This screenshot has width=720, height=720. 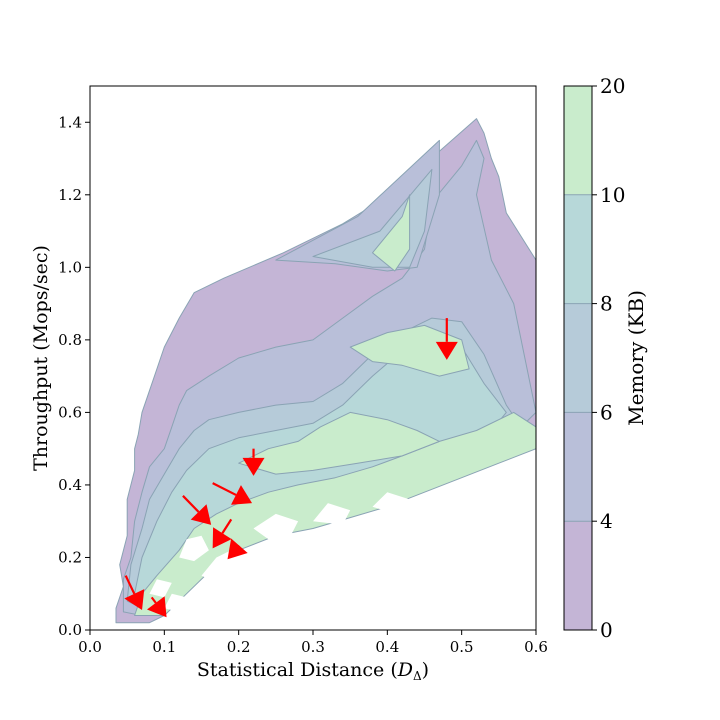 I want to click on x-tick-label: 0.4, so click(x=387, y=647).